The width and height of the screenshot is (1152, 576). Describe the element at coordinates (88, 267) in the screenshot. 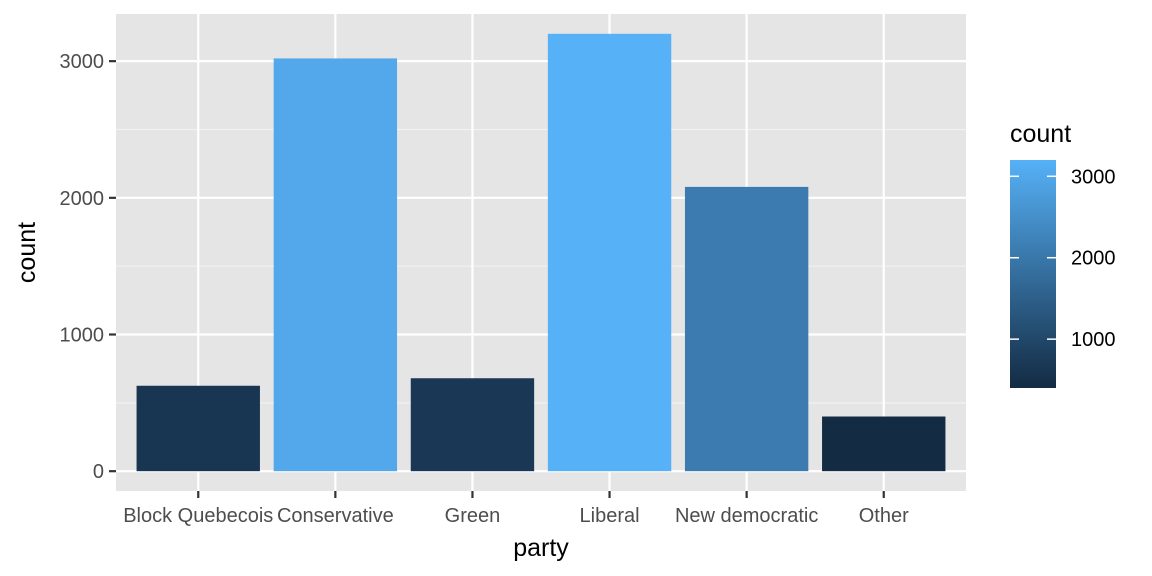

I see `y-axis: 0 1000 2000 3000` at that location.